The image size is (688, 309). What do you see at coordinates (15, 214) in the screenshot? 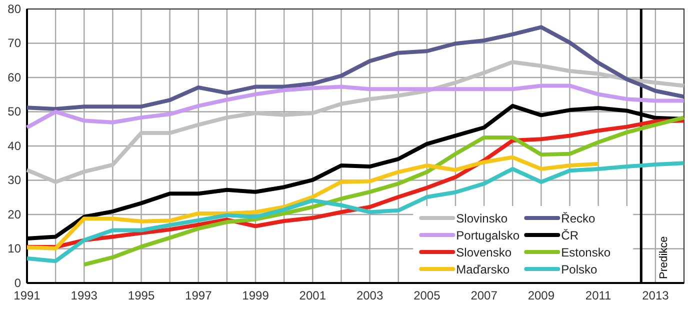
I see `y-tick-label: 20` at bounding box center [15, 214].